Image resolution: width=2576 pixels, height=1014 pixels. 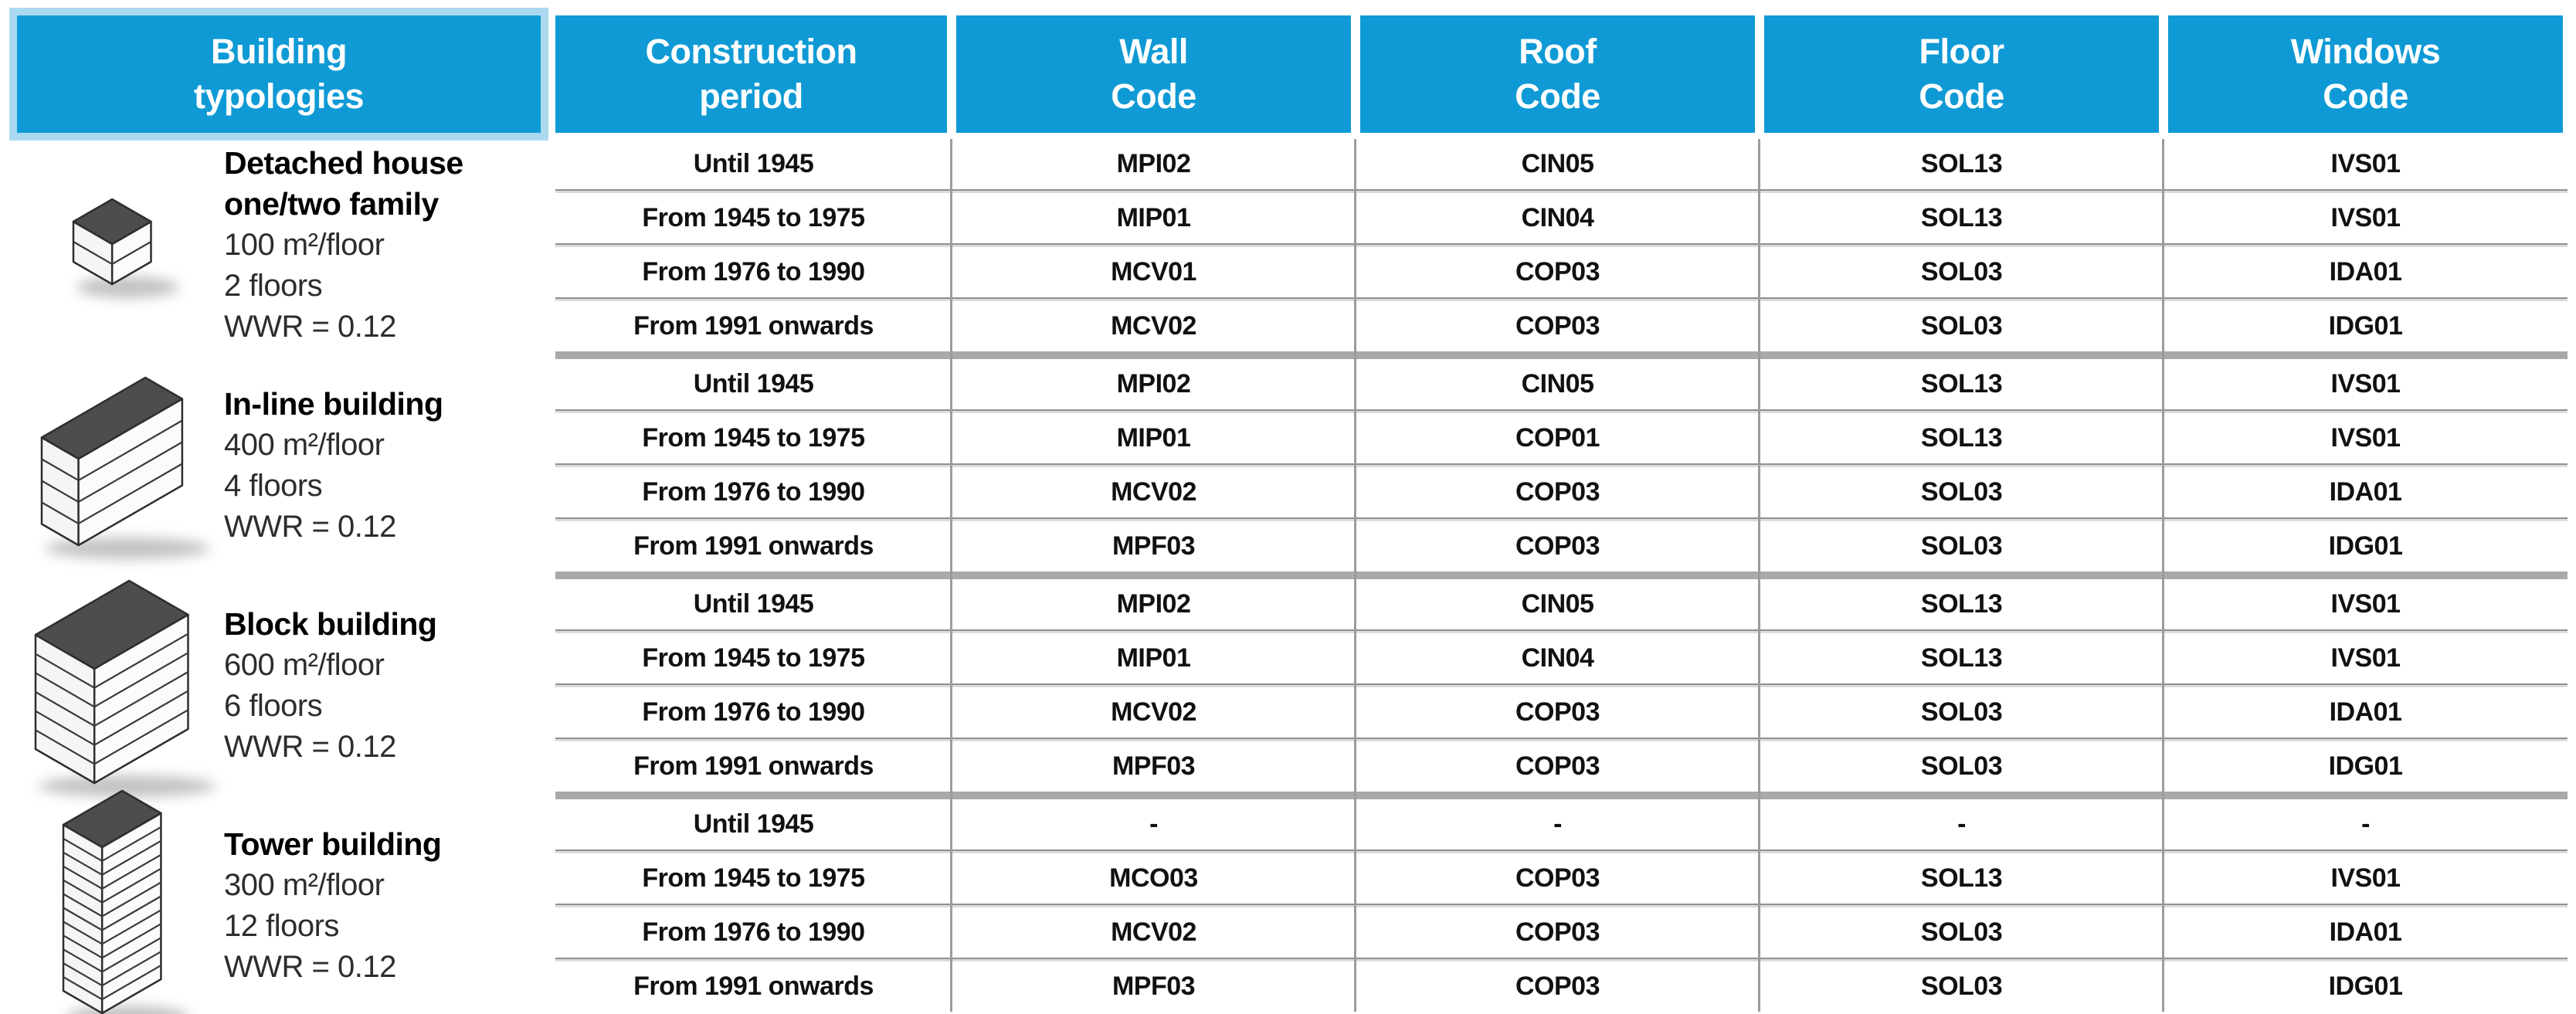 What do you see at coordinates (1153, 824) in the screenshot?
I see `wall-code-cell: -` at bounding box center [1153, 824].